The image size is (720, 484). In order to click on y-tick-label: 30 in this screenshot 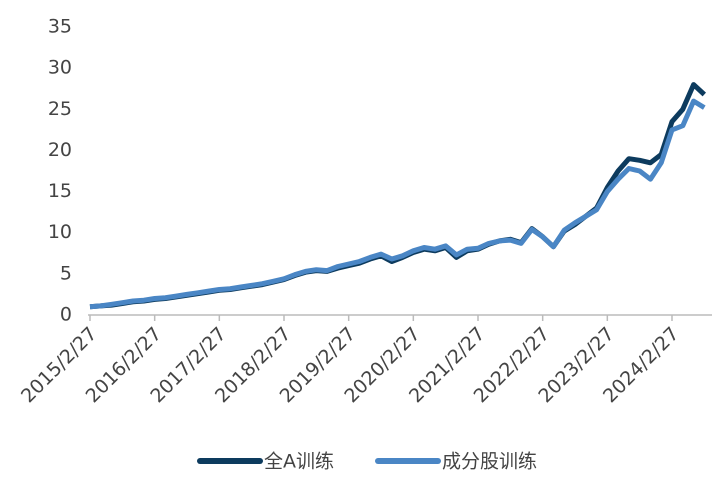, I will do `click(60, 68)`.